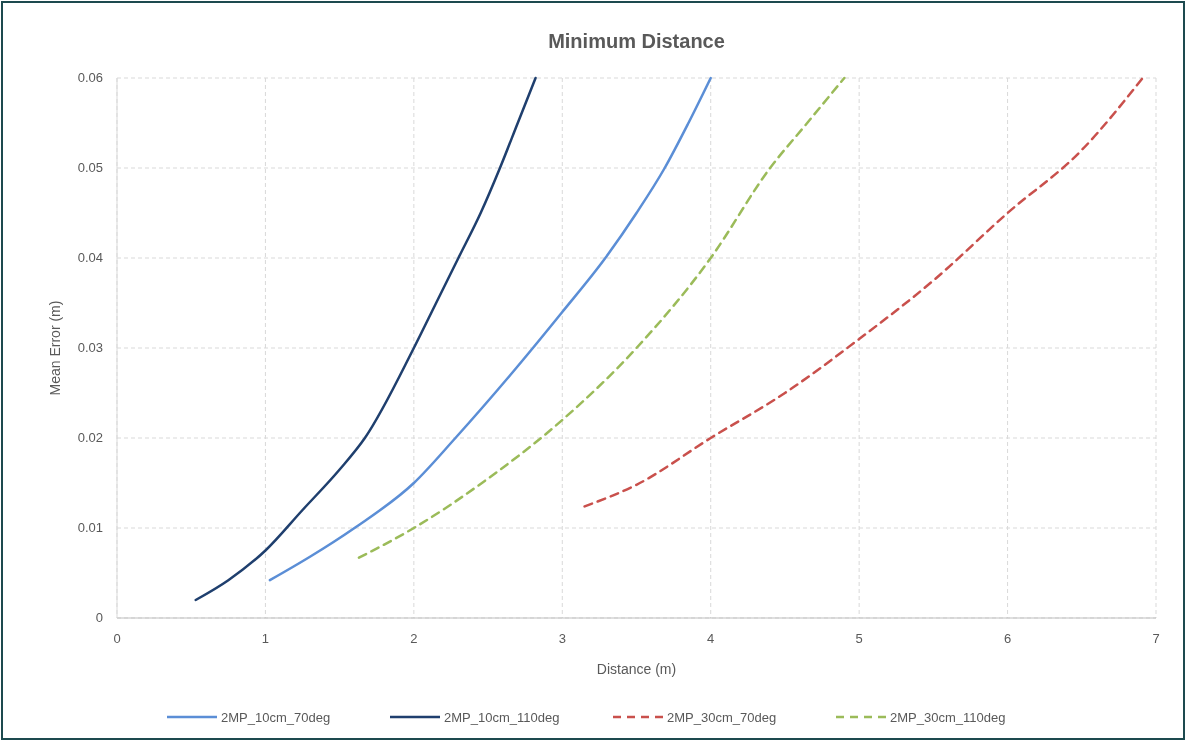 The height and width of the screenshot is (741, 1186). Describe the element at coordinates (859, 638) in the screenshot. I see `x-tick-label: 5` at that location.